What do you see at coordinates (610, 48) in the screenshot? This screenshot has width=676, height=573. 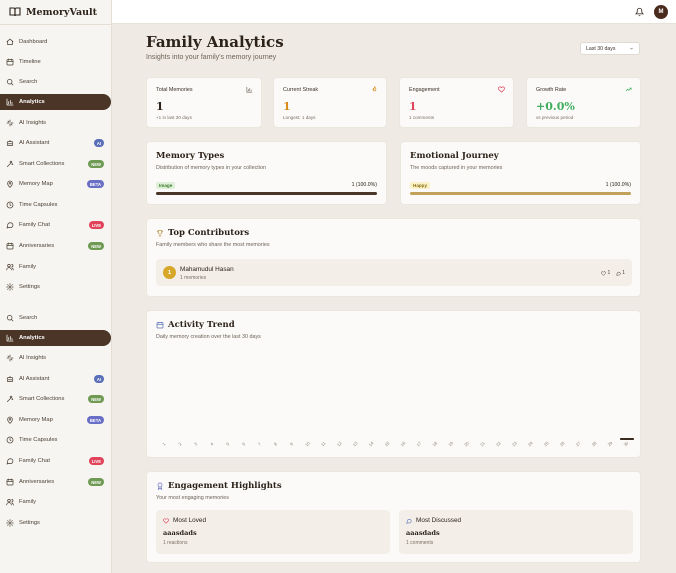 I see `period-select: Last 30 days` at bounding box center [610, 48].